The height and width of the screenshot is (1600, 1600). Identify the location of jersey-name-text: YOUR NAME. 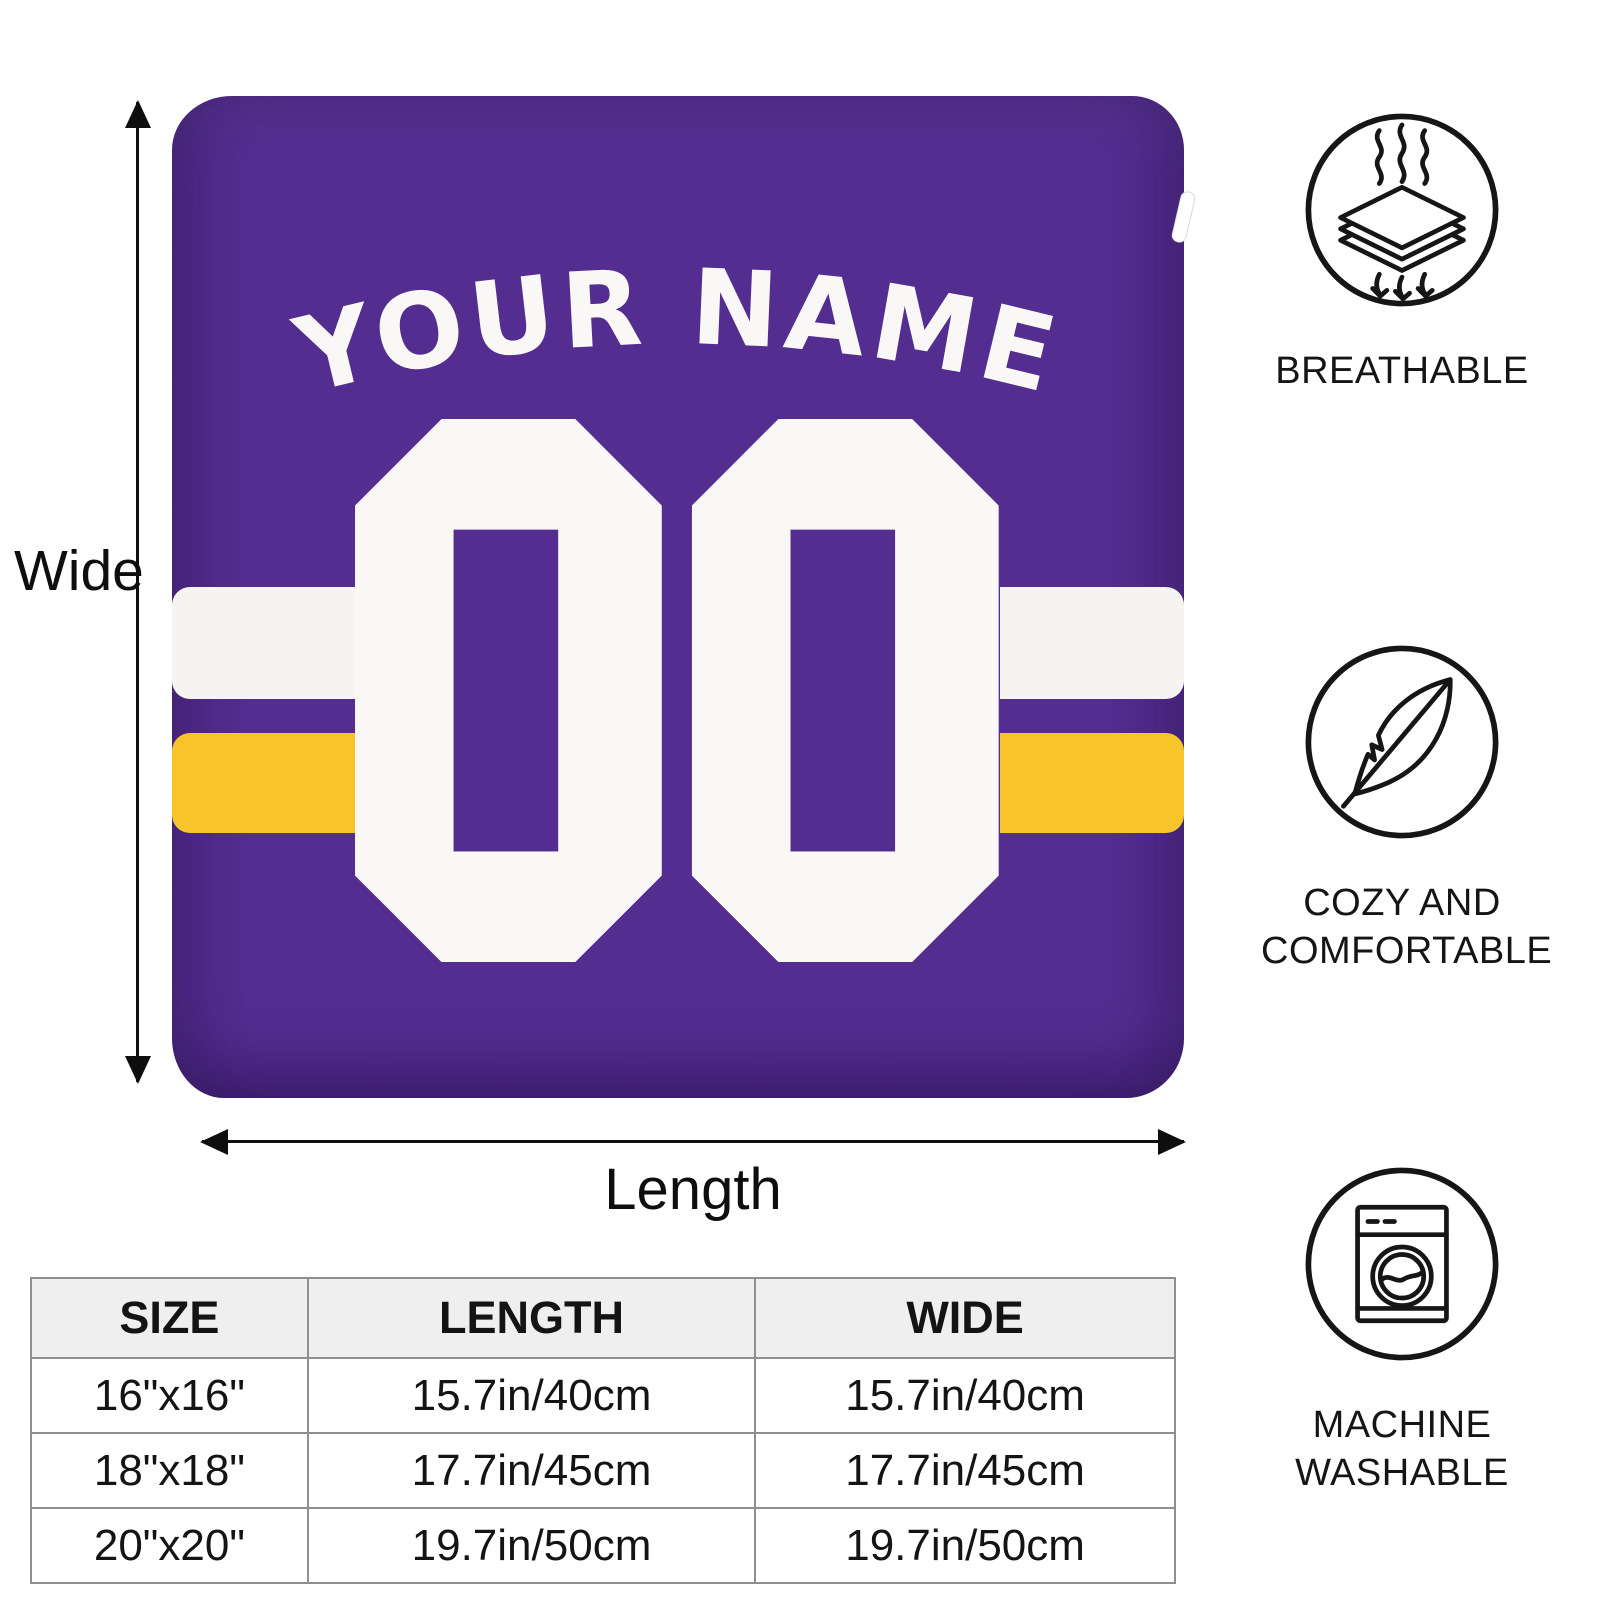
(677, 332).